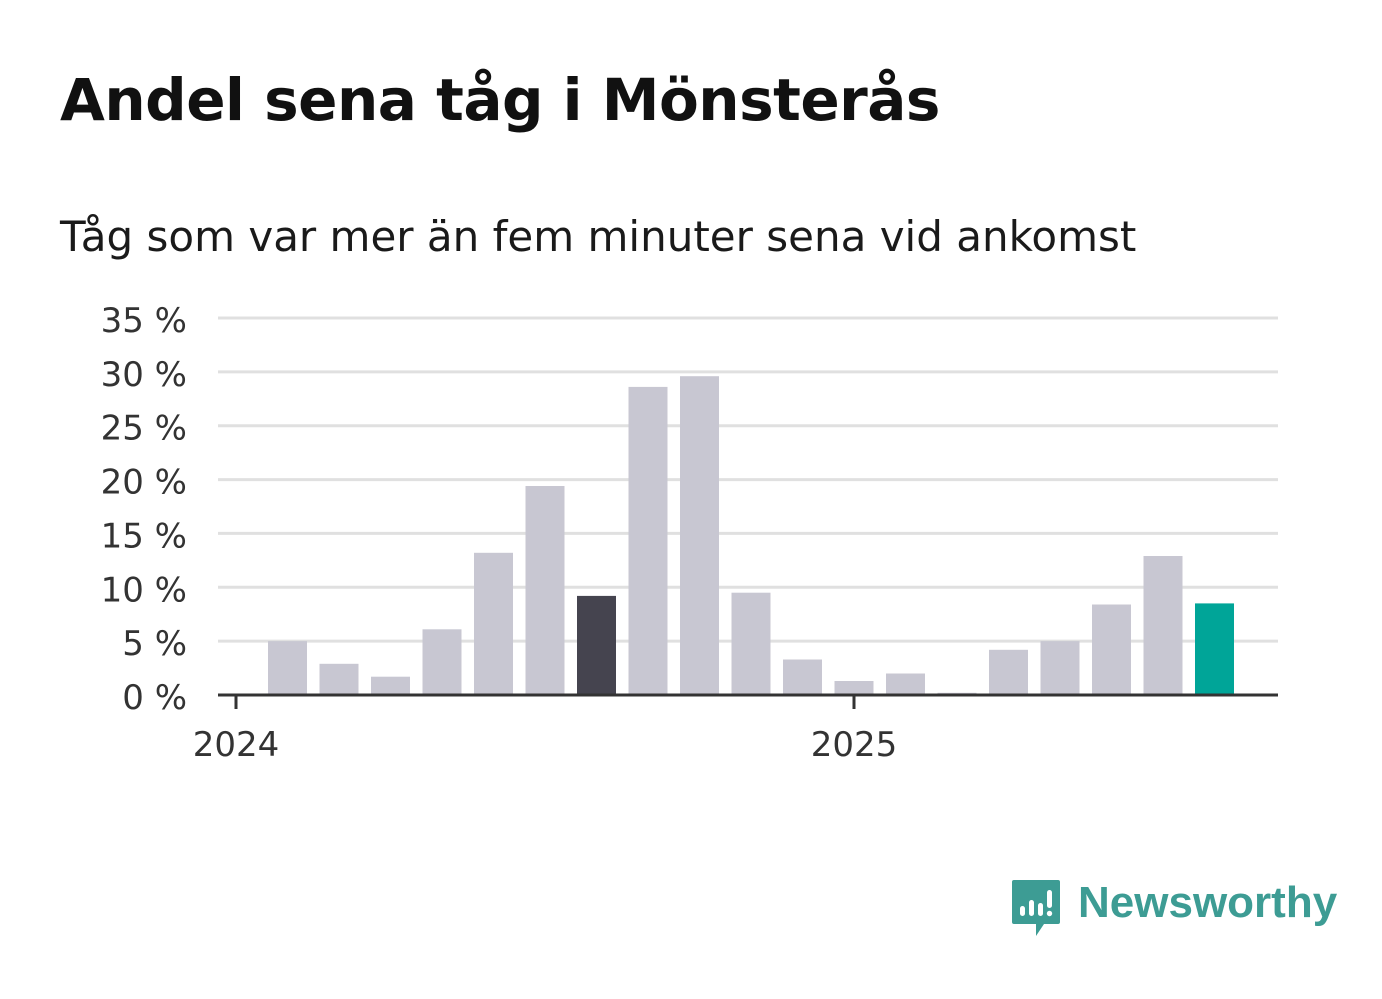  I want to click on chart-title: Andel sena tåg i Mönsterås, so click(500, 100).